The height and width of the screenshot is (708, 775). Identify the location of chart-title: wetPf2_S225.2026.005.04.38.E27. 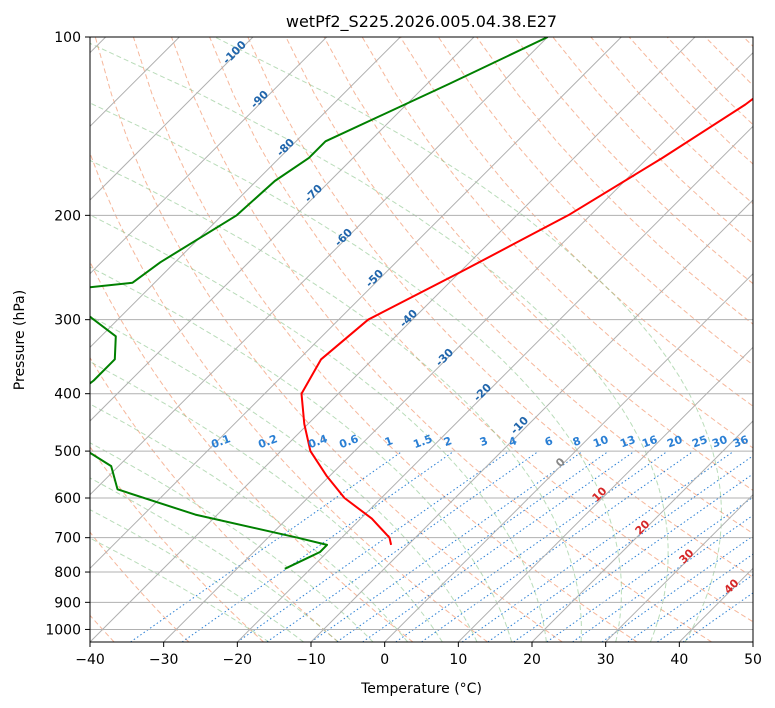
(421, 22).